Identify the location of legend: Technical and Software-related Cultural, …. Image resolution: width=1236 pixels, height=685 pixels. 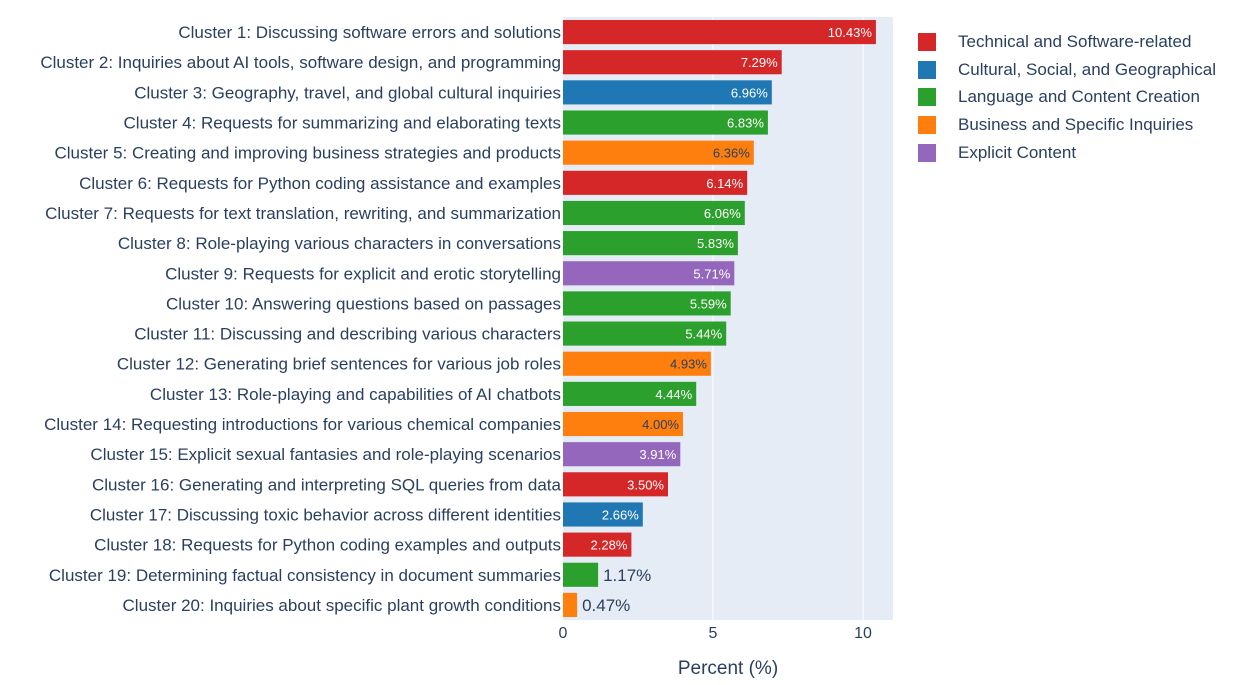
(1067, 97).